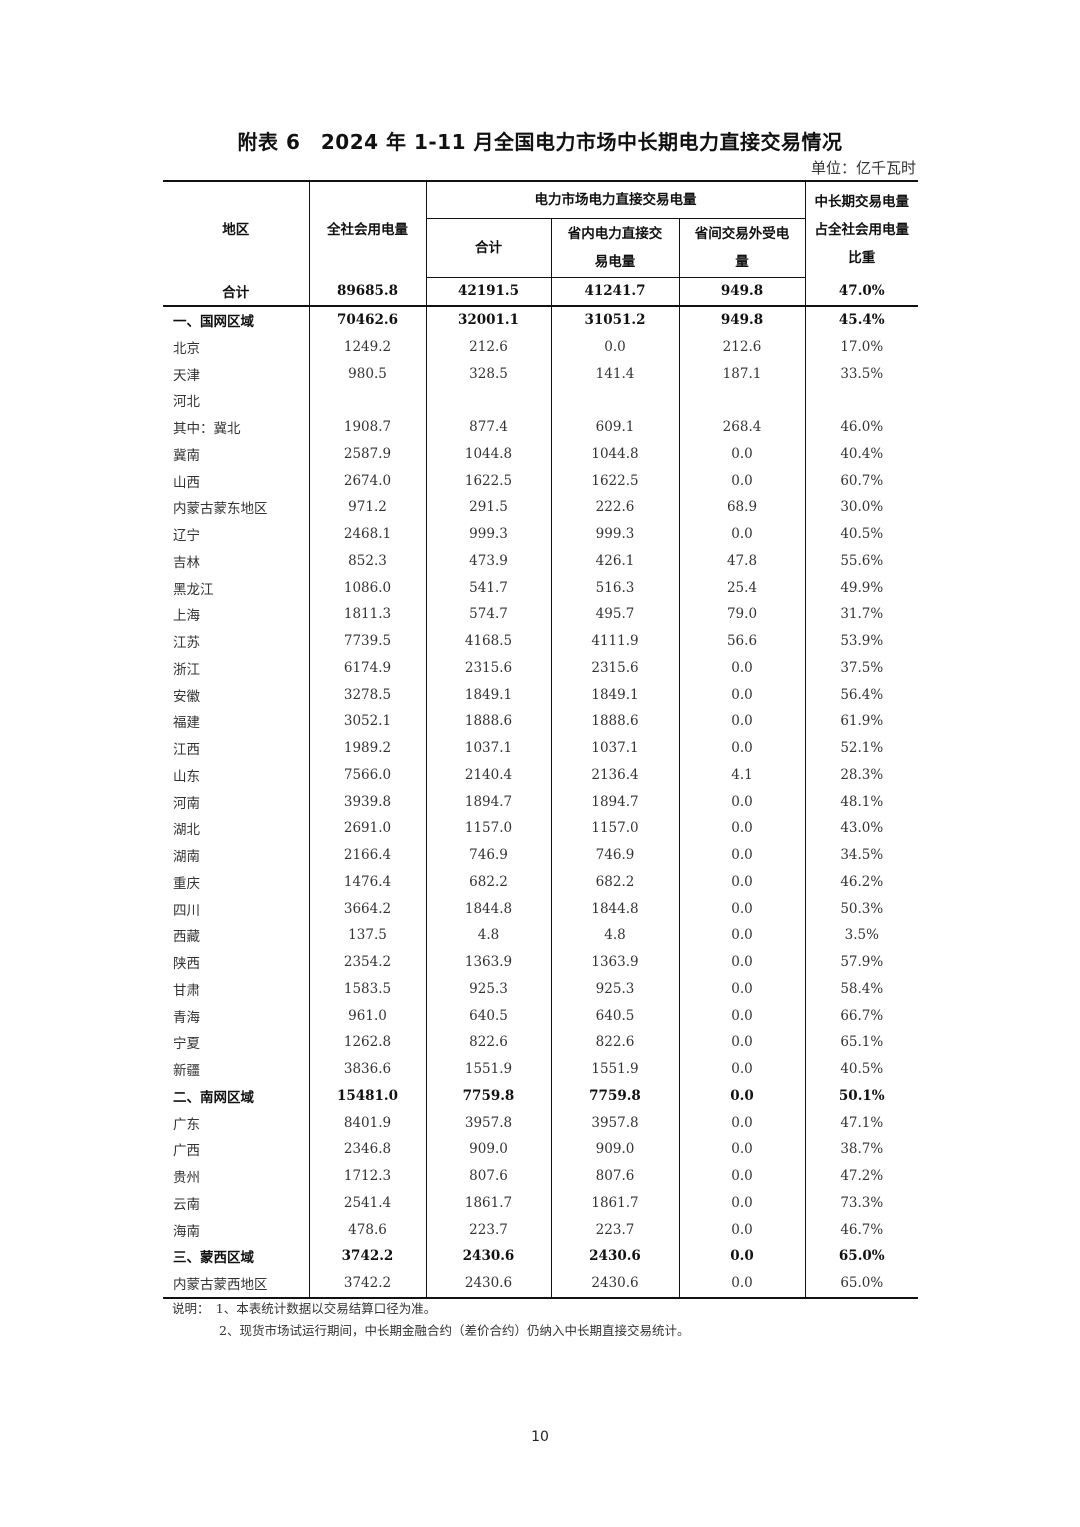  What do you see at coordinates (488, 935) in the screenshot?
I see `value-cell: 4.8` at bounding box center [488, 935].